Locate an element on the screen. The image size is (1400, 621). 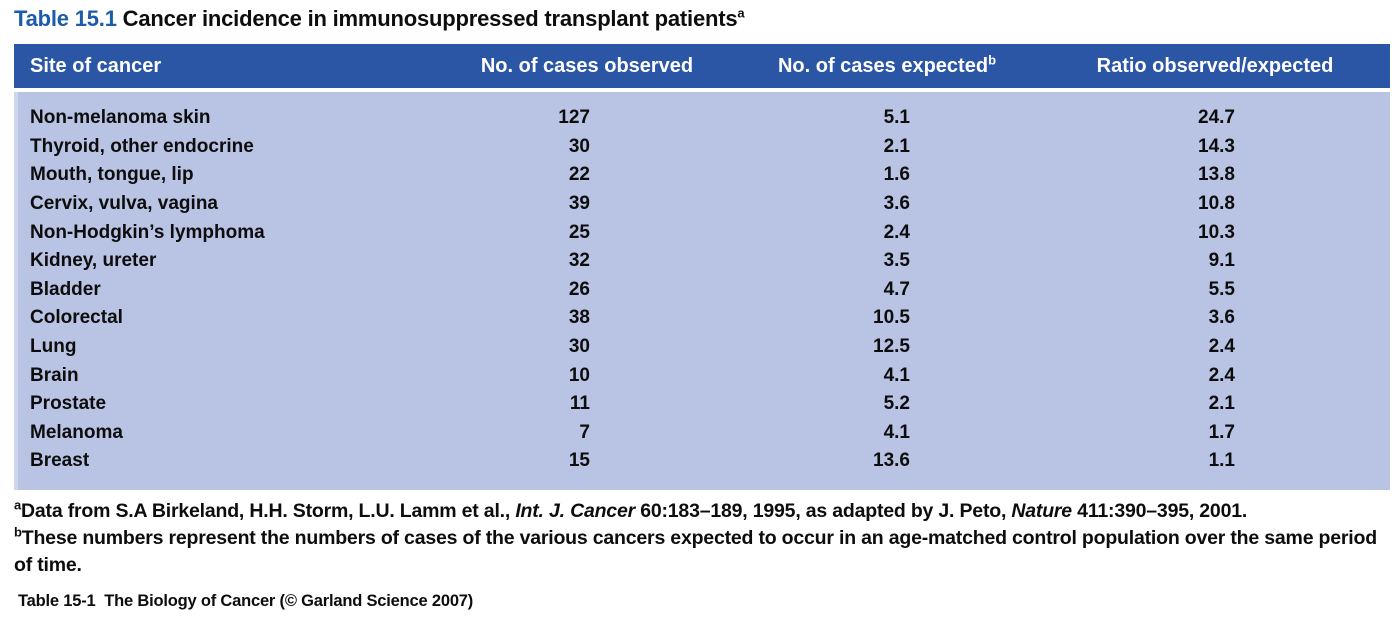
cell-expected: 10.5 is located at coordinates (891, 318).